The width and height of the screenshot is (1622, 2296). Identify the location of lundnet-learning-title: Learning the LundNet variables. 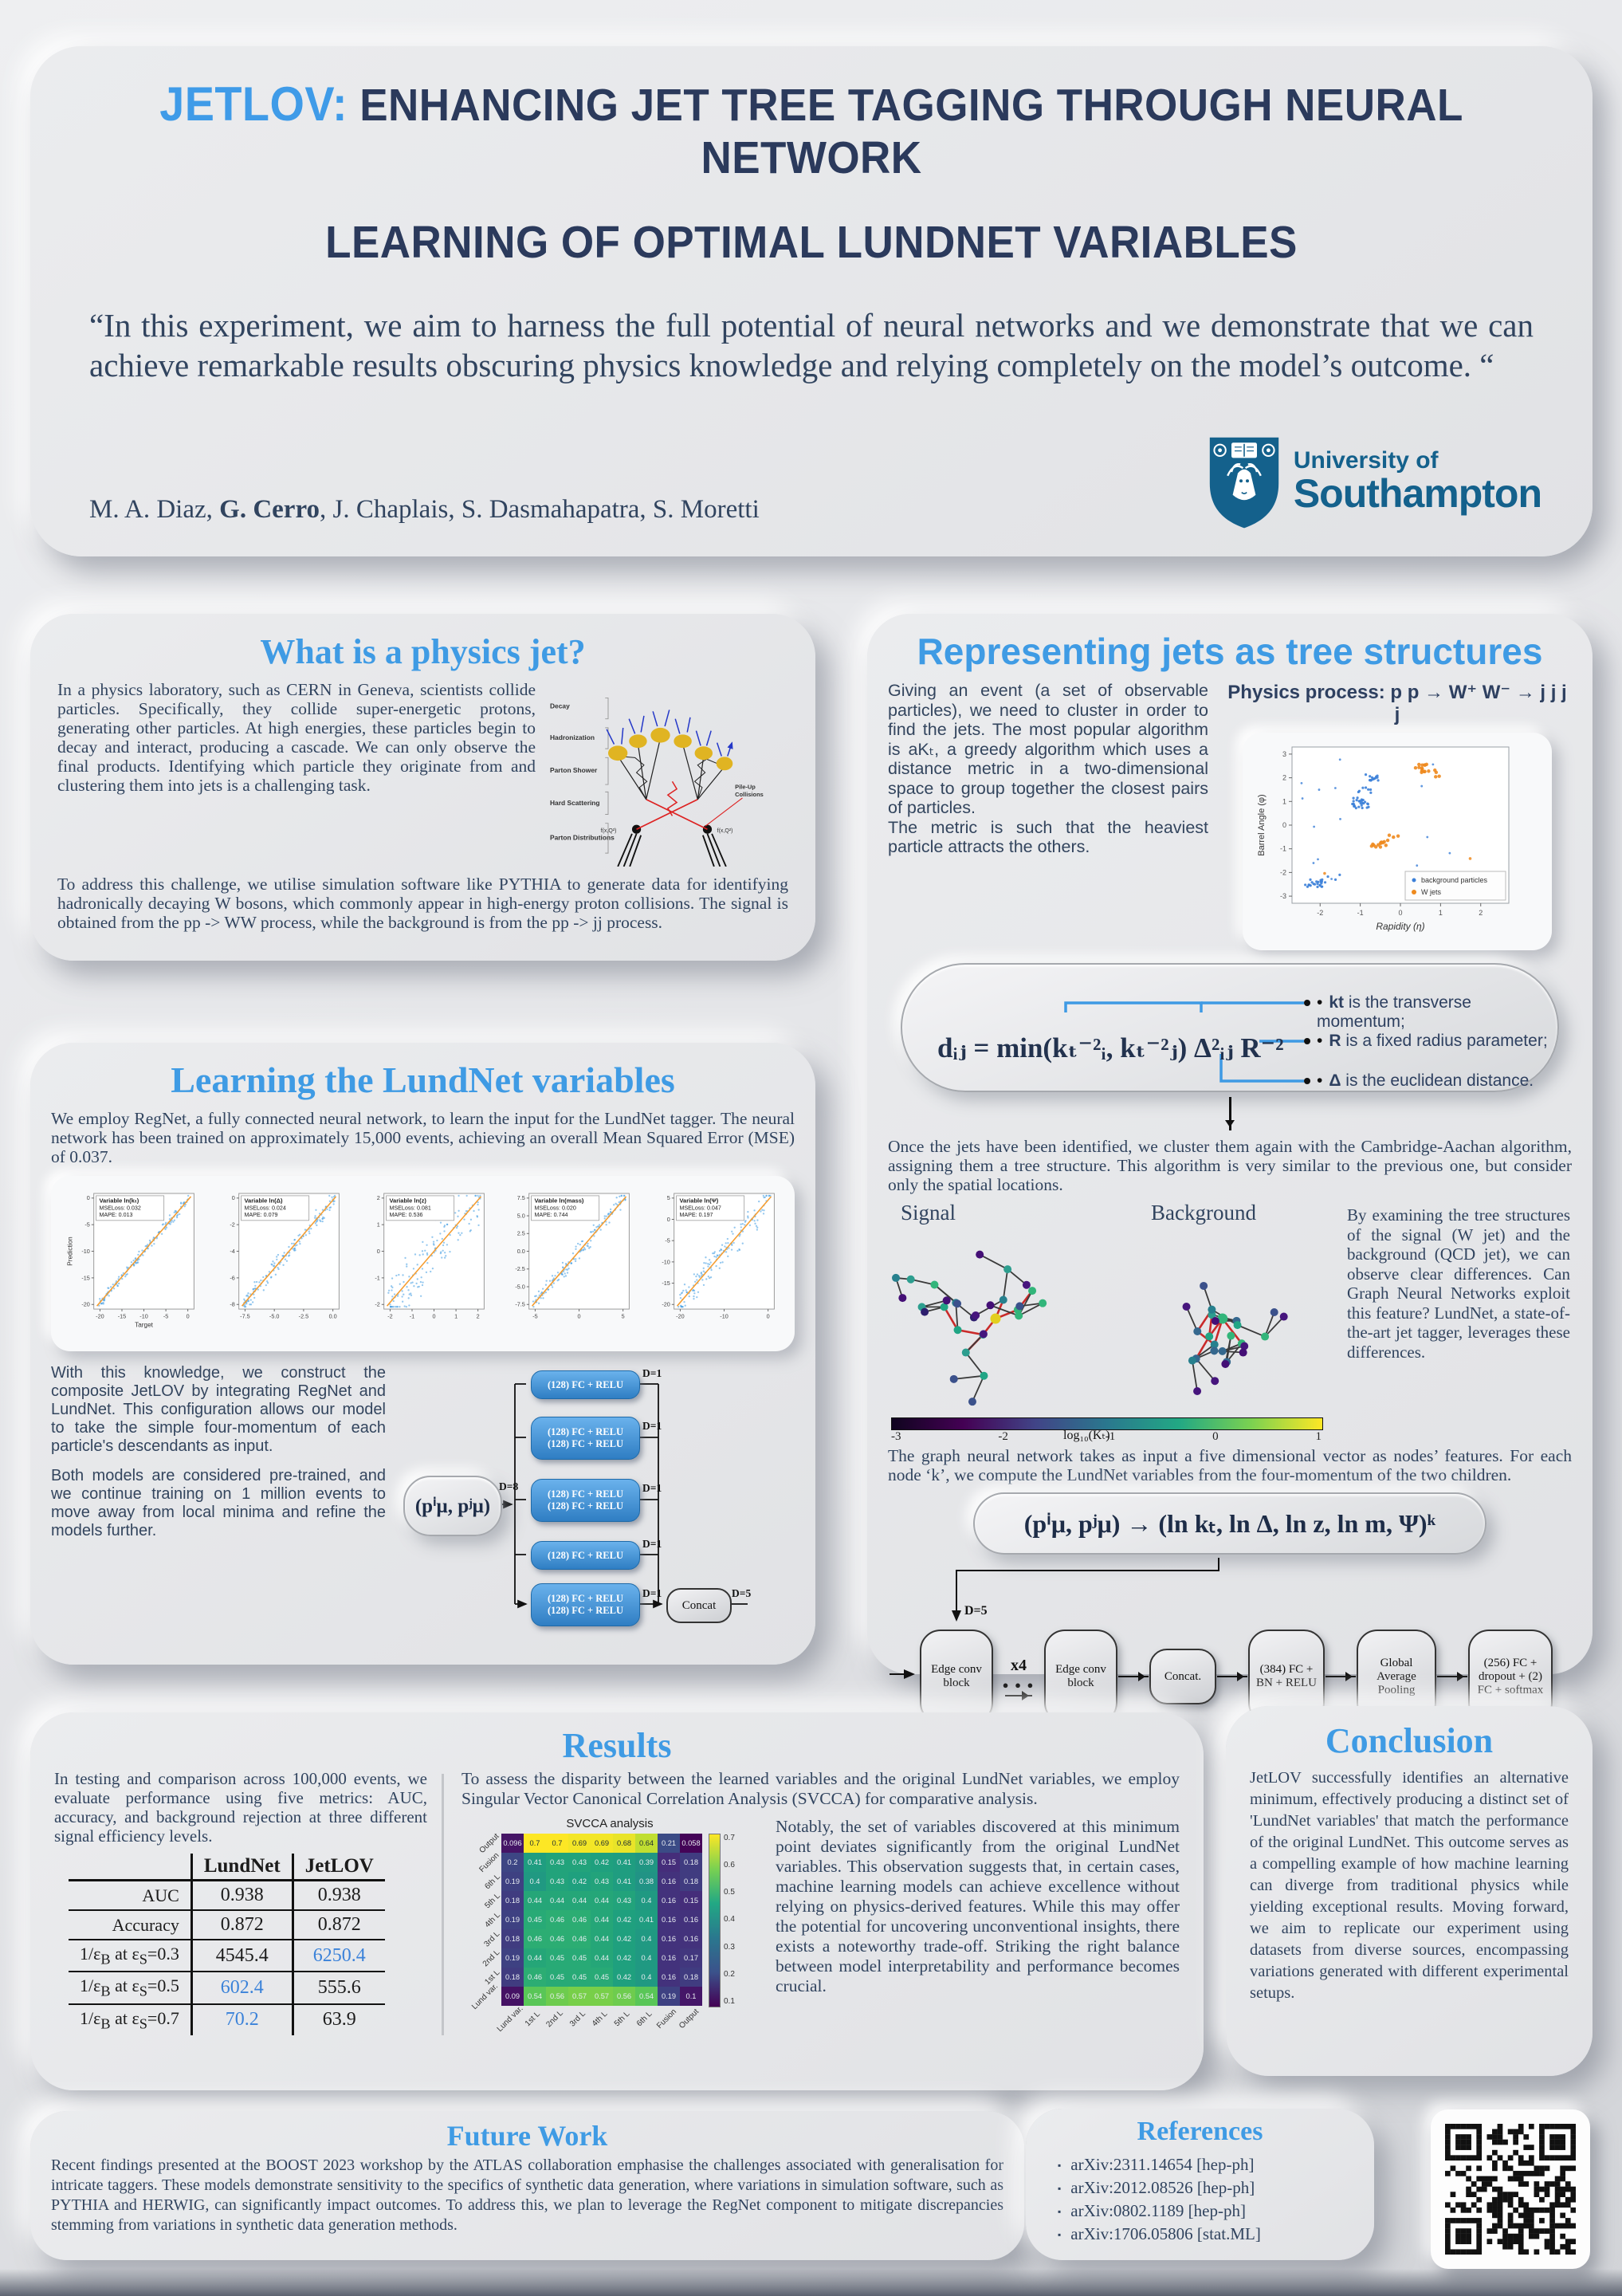
(423, 1080).